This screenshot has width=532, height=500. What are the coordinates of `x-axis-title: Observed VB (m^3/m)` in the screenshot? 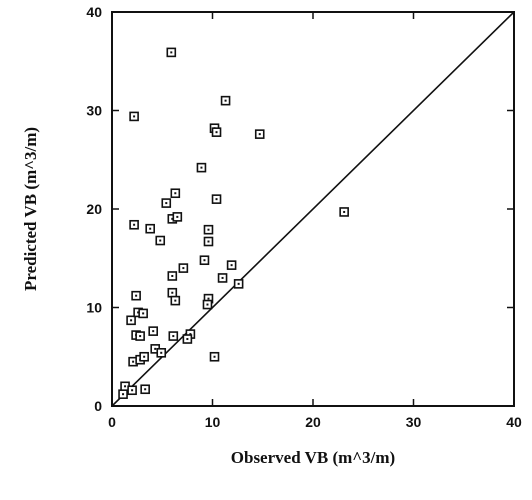 It's located at (313, 457).